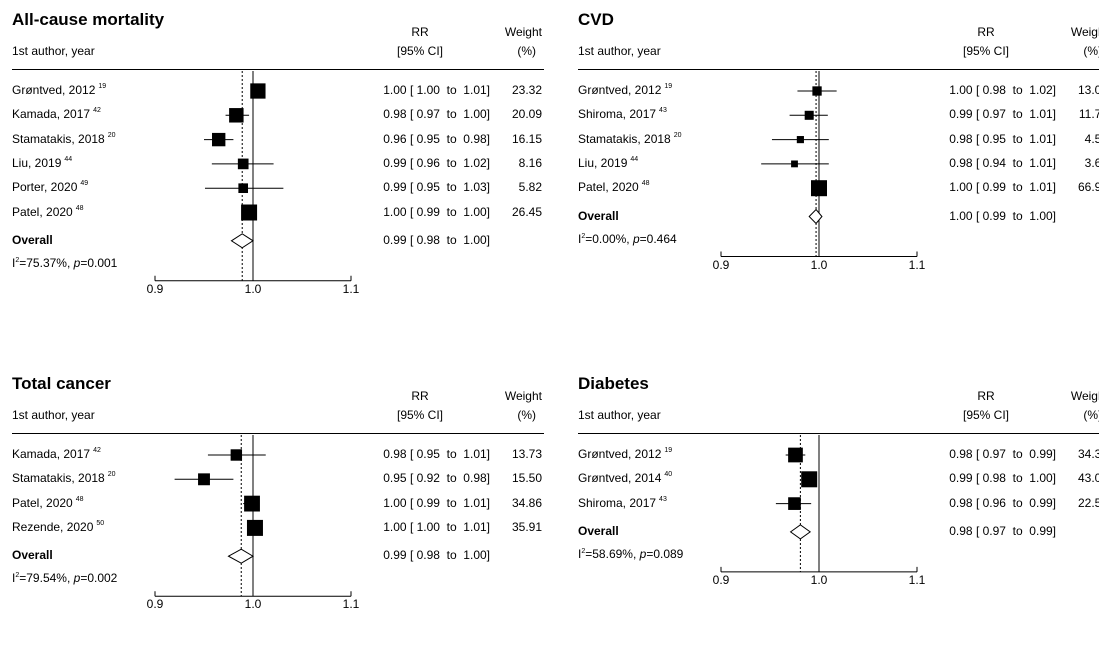 Image resolution: width=1099 pixels, height=654 pixels. I want to click on heterogeneity-i2-value: =0.00%,, so click(609, 238).